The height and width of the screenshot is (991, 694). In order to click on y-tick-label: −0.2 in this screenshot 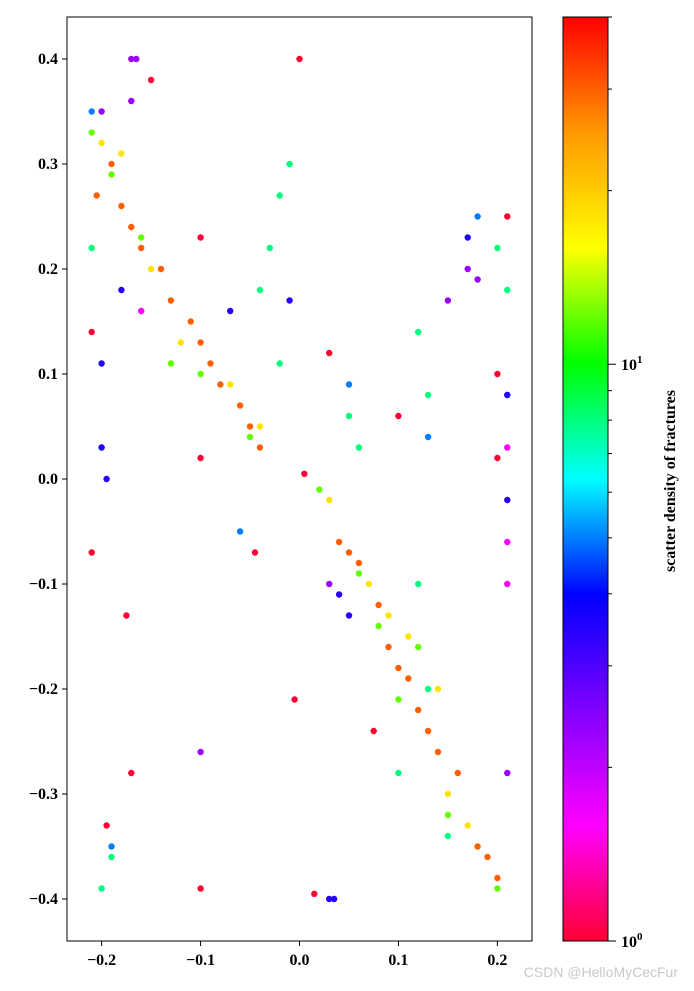, I will do `click(43, 689)`.